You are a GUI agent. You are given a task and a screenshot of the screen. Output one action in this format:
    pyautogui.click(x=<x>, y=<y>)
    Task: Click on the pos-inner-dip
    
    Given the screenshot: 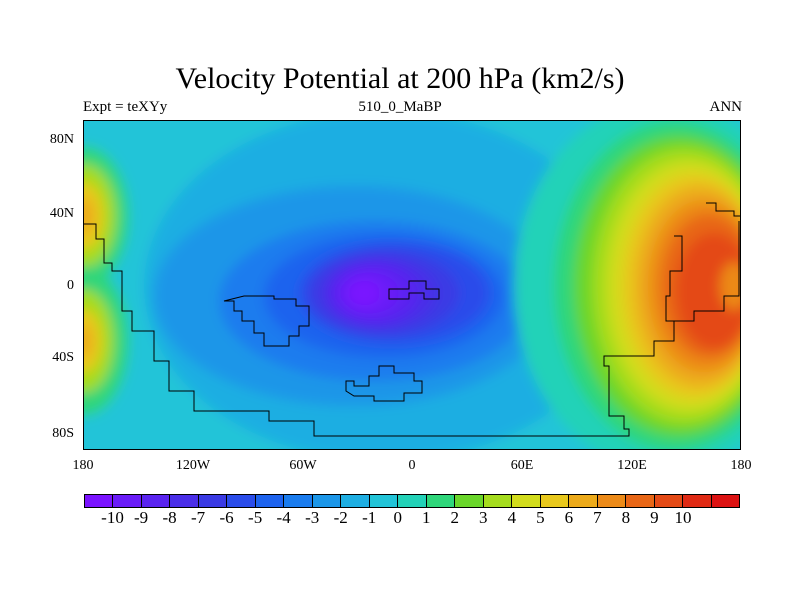 What is the action you would take?
    pyautogui.click(x=730, y=286)
    